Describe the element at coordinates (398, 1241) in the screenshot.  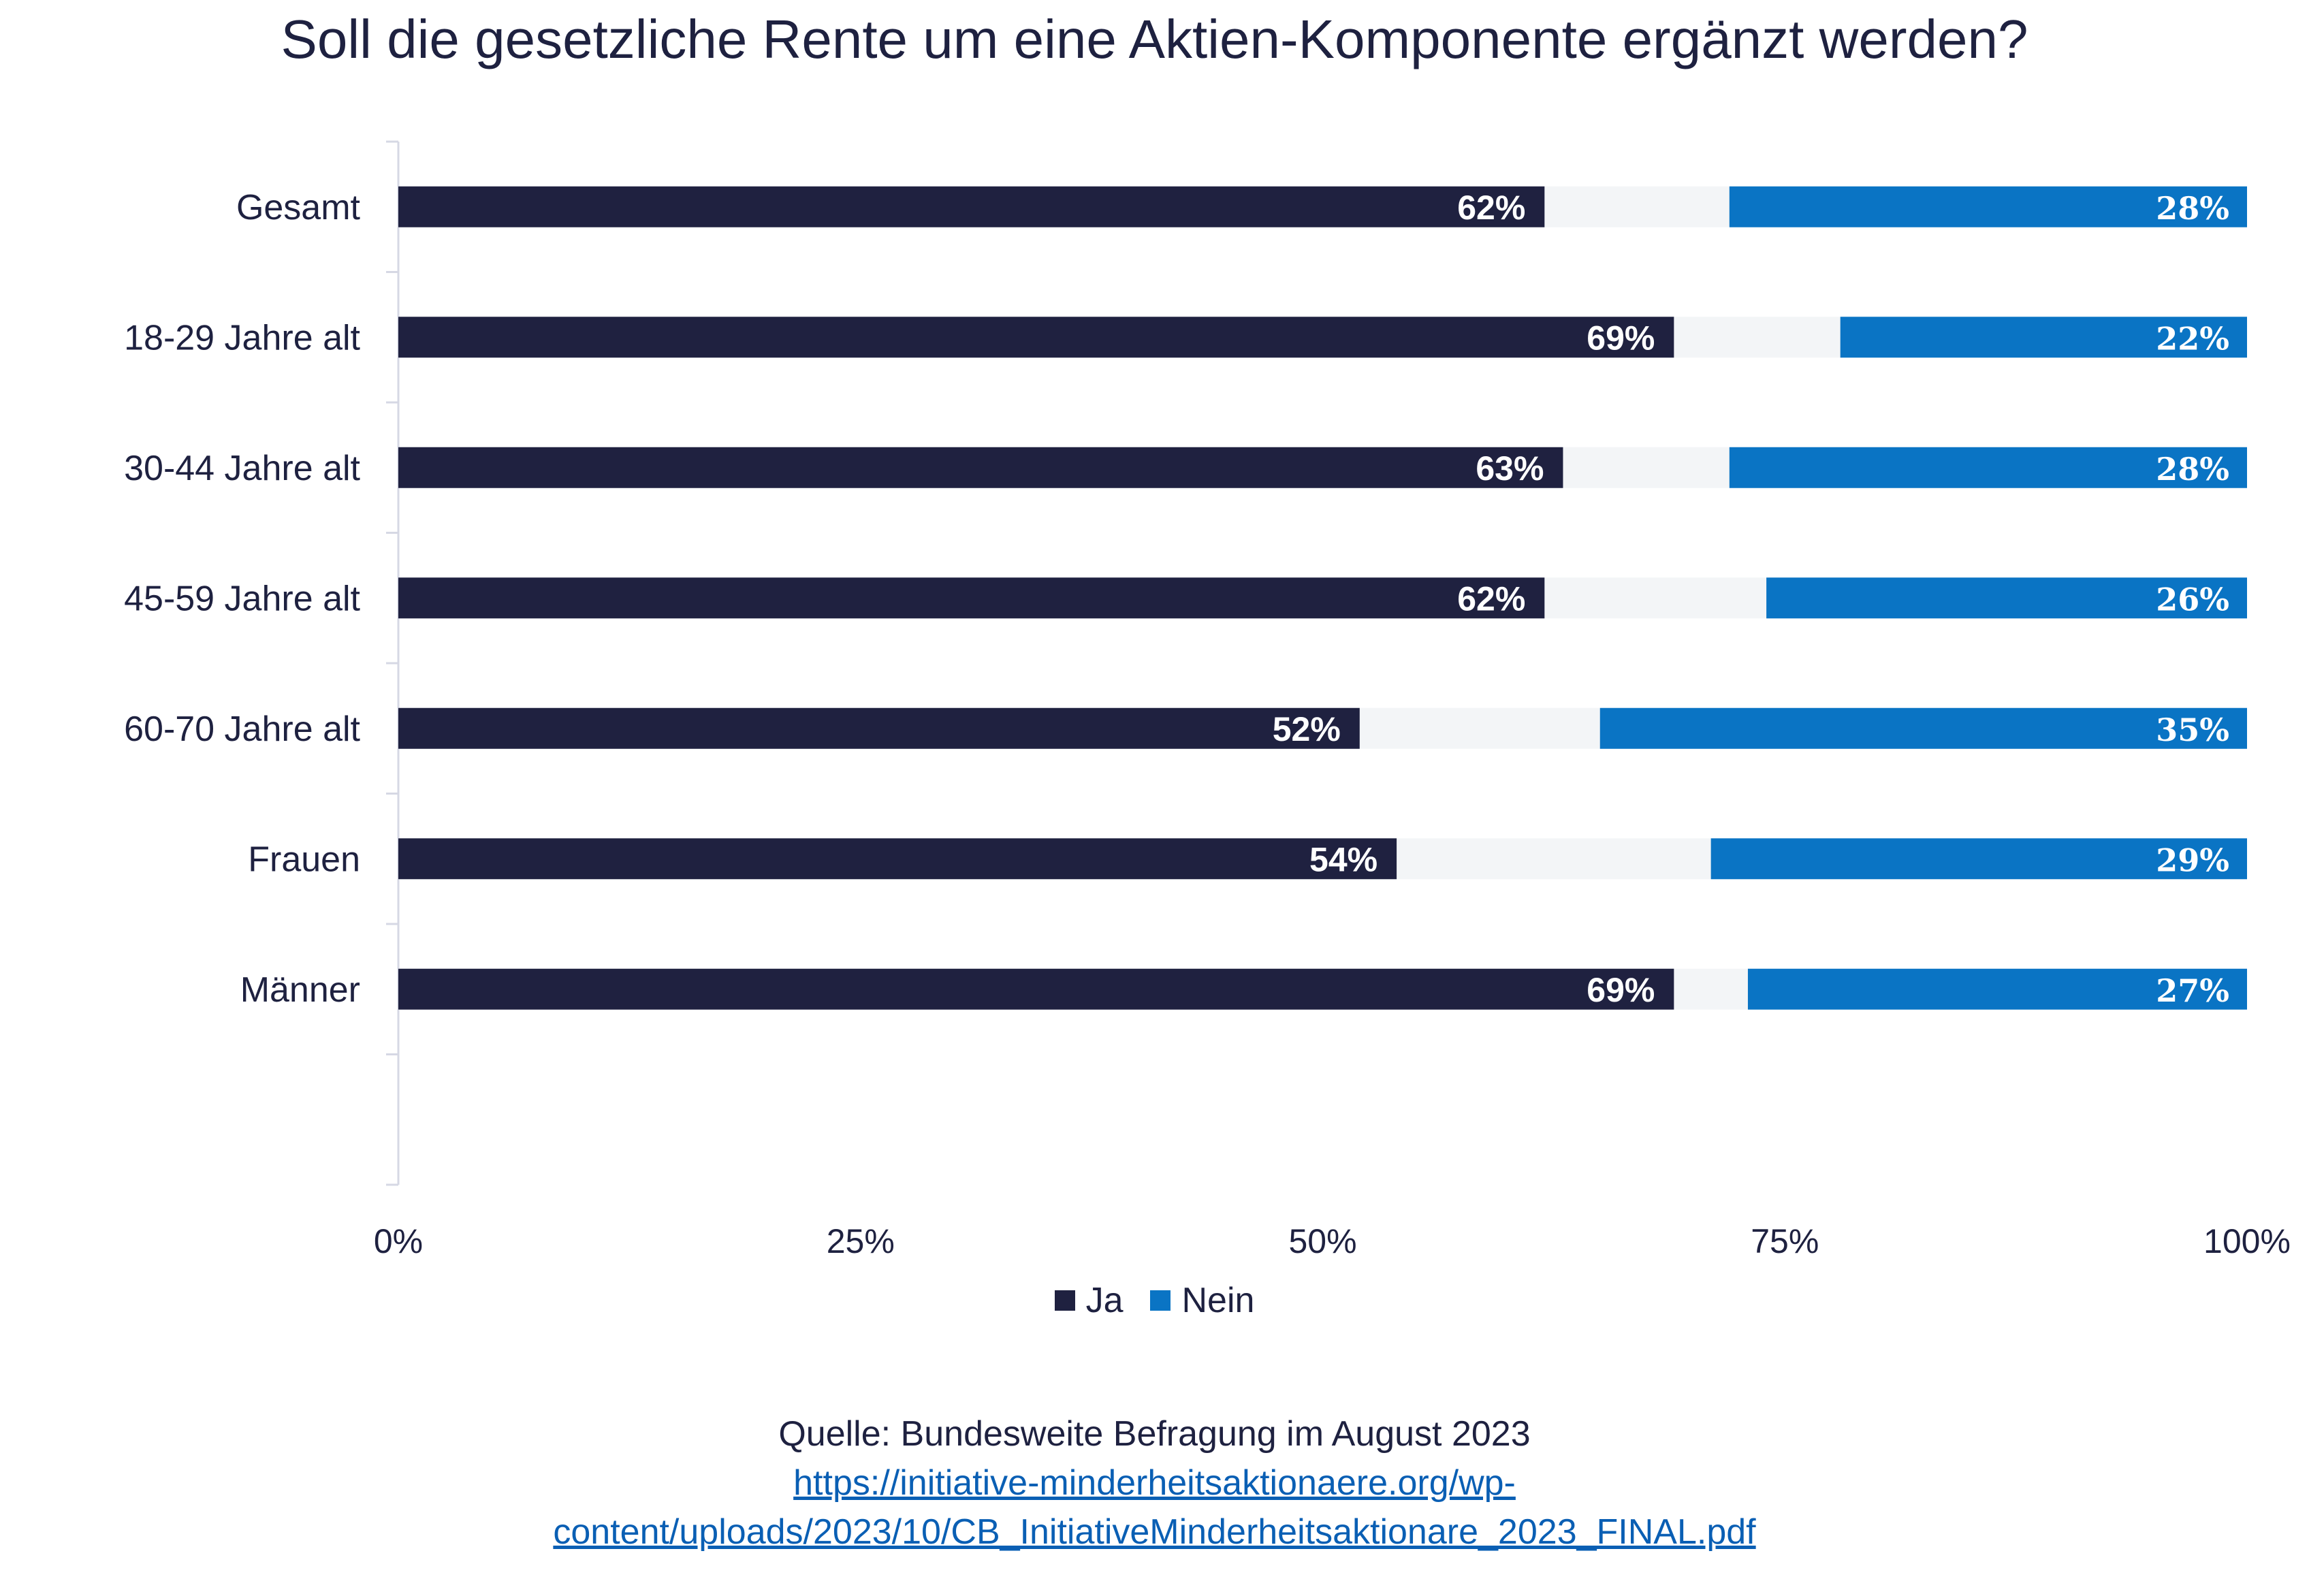
I see `x-tick-label: 0%` at that location.